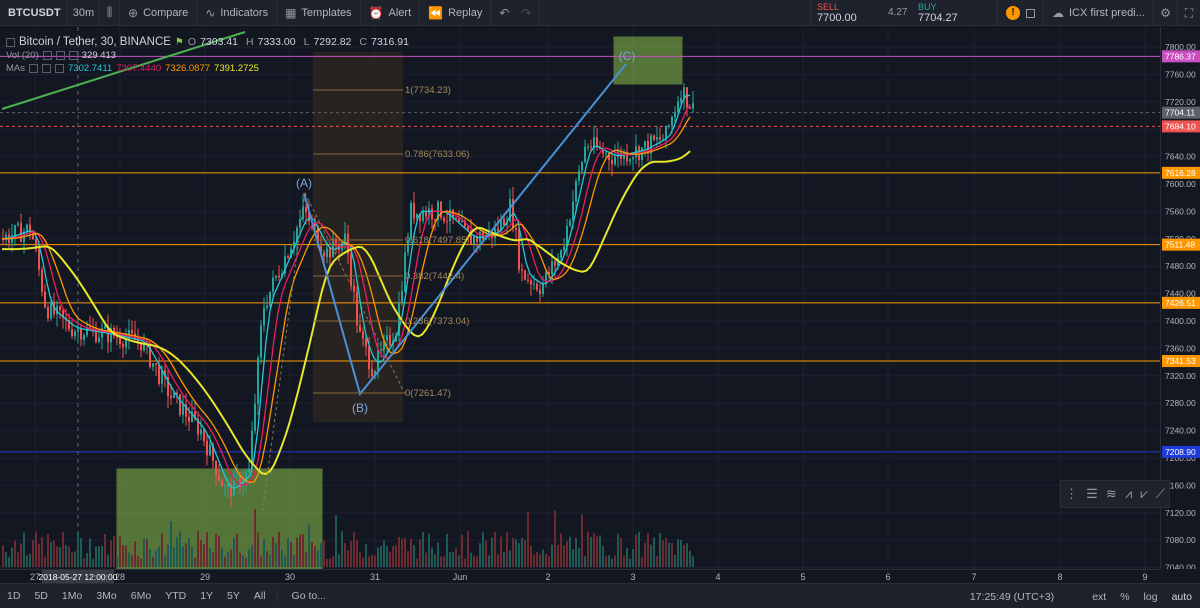 This screenshot has width=1200, height=608. What do you see at coordinates (1099, 596) in the screenshot?
I see `ext-toggle: ext` at bounding box center [1099, 596].